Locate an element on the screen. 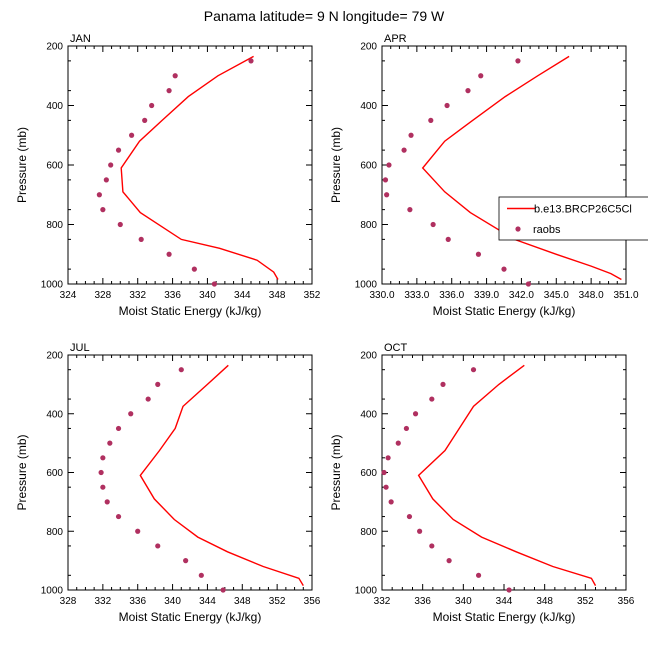  ytick-label-oct: 400 is located at coordinates (368, 414).